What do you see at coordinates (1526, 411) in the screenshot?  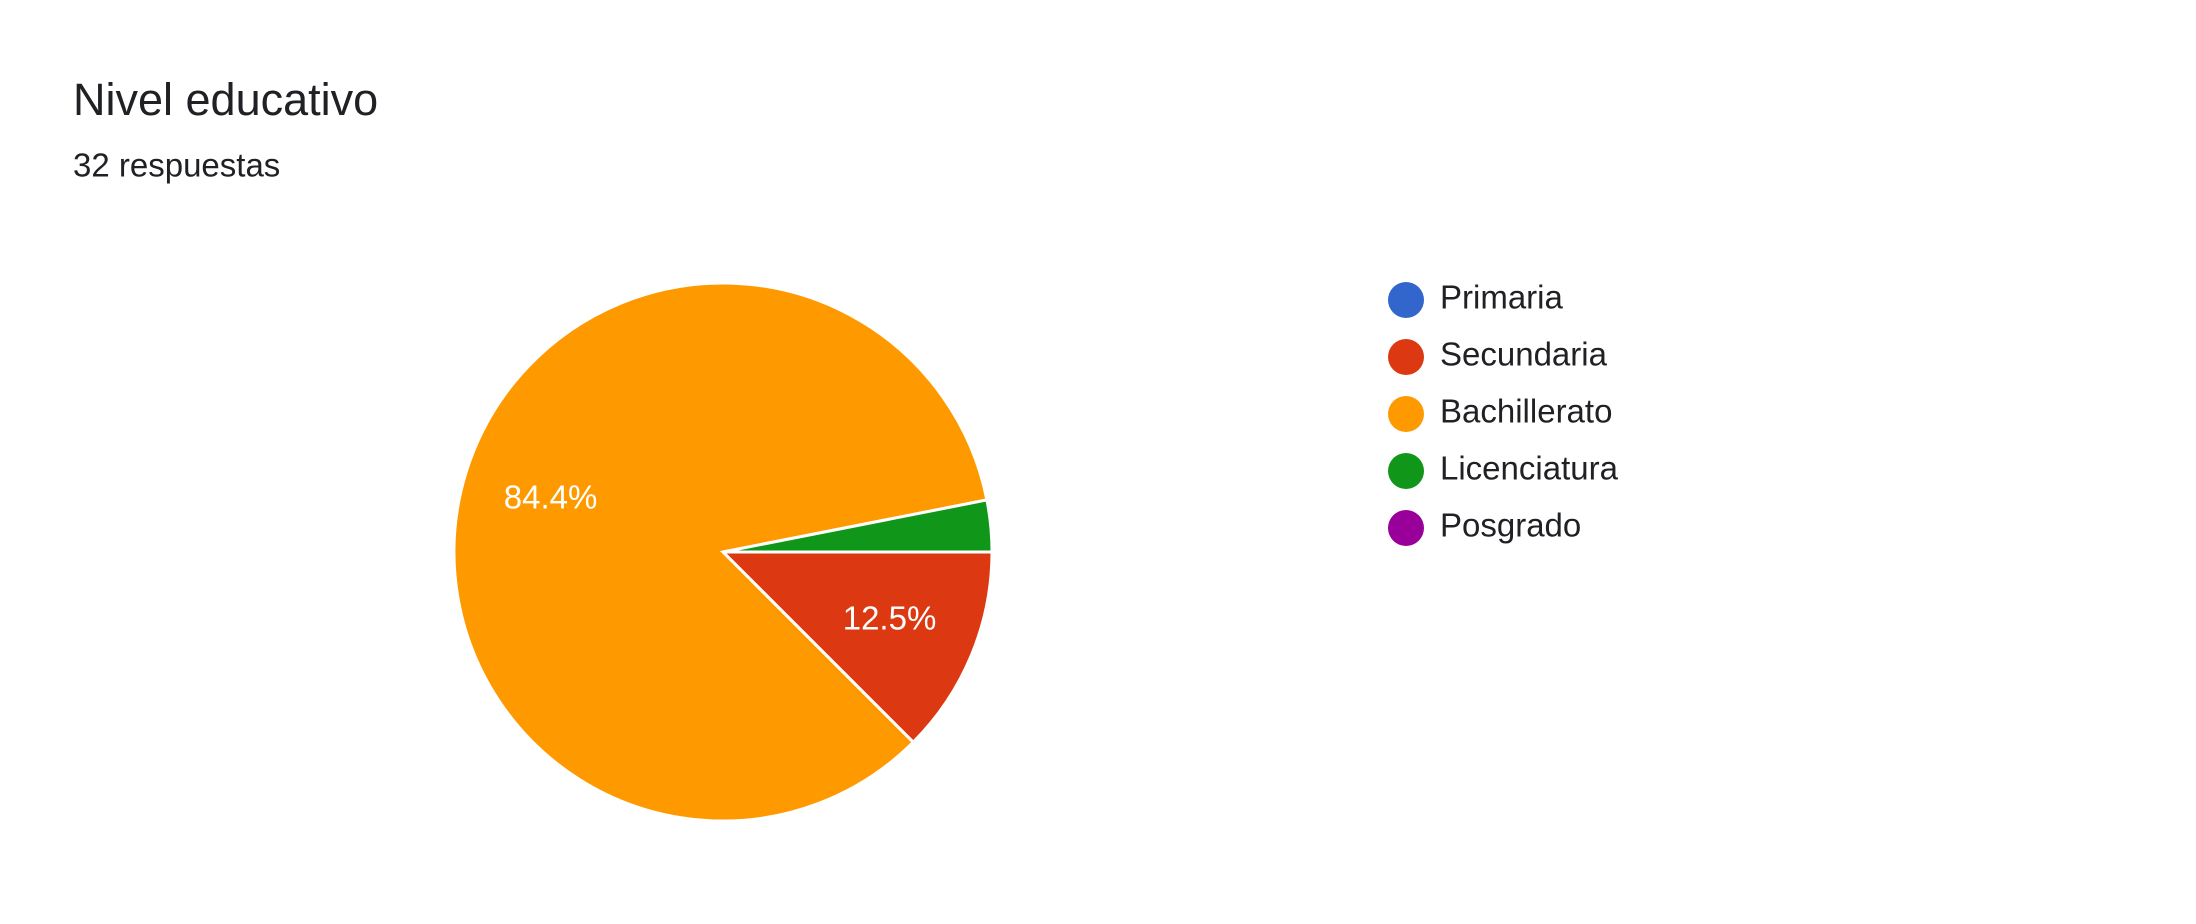 I see `legend-label: Bachillerato` at bounding box center [1526, 411].